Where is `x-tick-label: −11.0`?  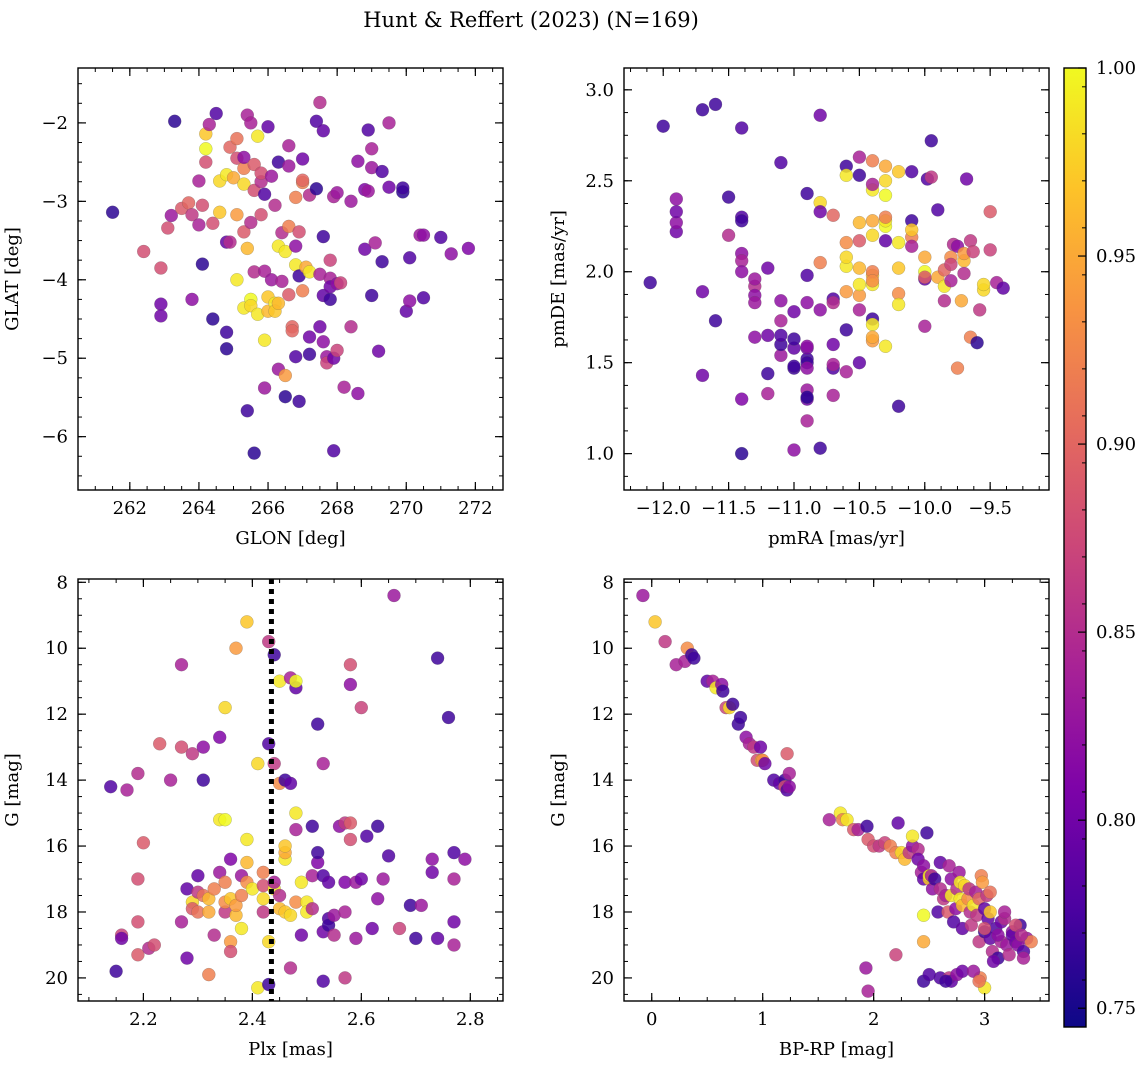
x-tick-label: −11.0 is located at coordinates (793, 508).